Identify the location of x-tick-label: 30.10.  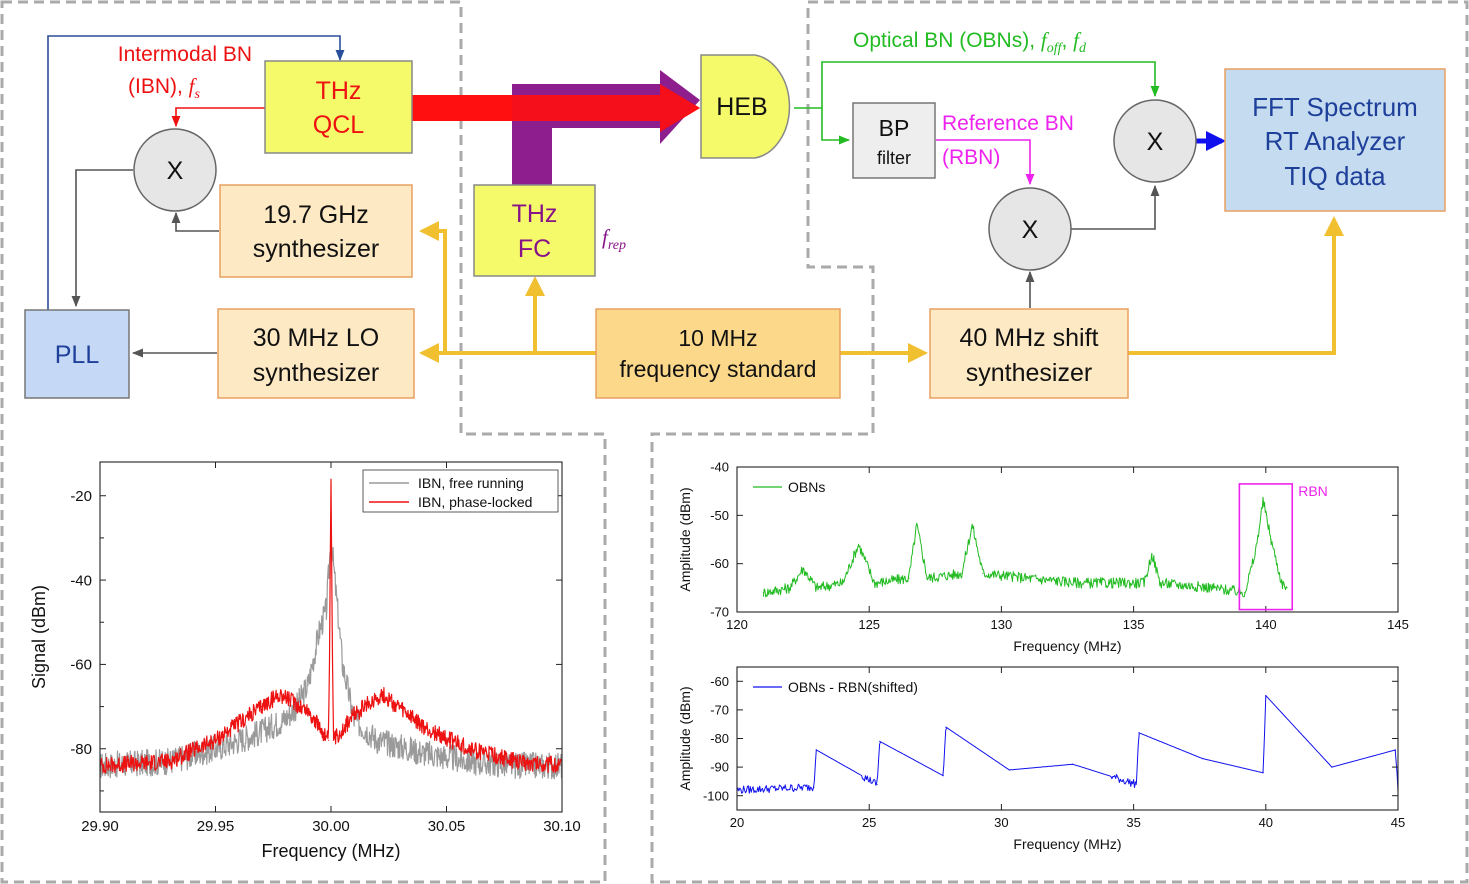
(562, 826).